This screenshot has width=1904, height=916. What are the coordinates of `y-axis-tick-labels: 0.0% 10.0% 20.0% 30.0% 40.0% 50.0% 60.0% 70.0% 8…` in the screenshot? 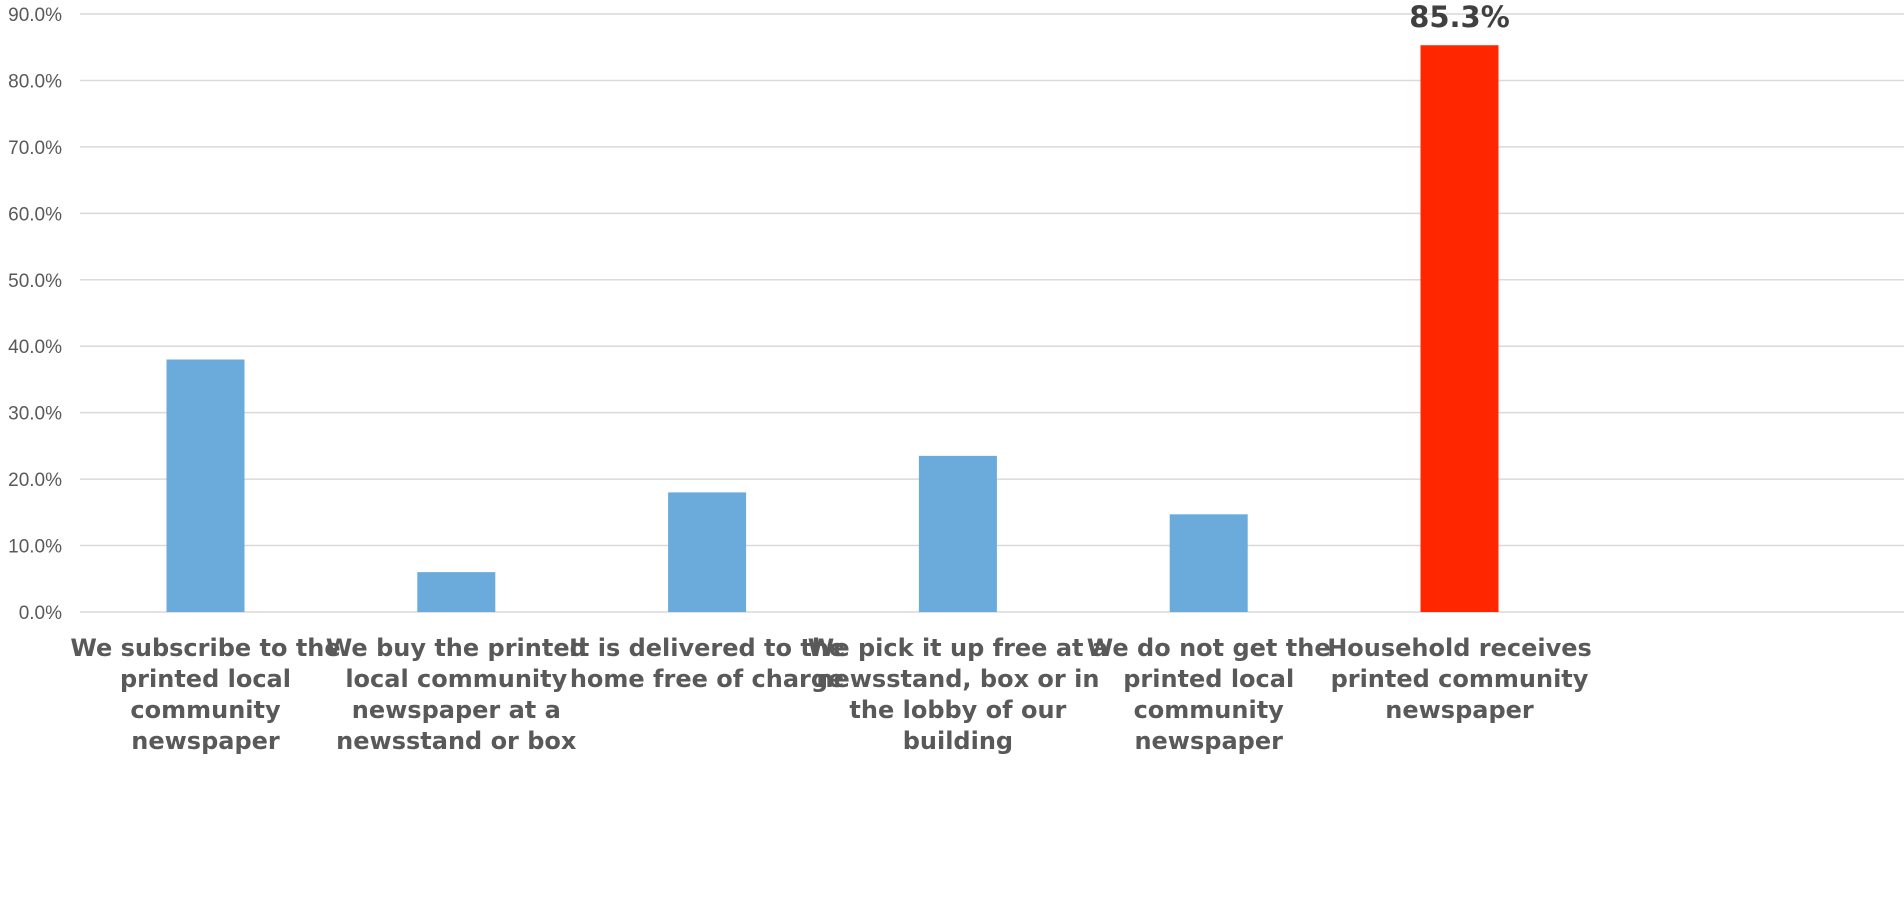 It's located at (35, 314).